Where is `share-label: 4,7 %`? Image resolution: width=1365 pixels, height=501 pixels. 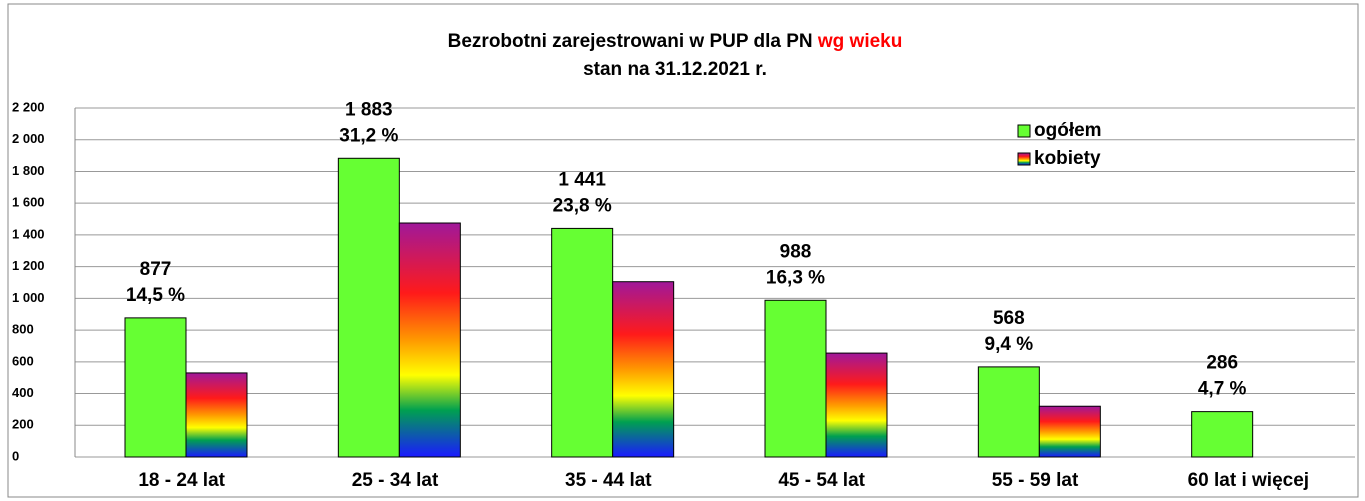 share-label: 4,7 % is located at coordinates (1222, 389).